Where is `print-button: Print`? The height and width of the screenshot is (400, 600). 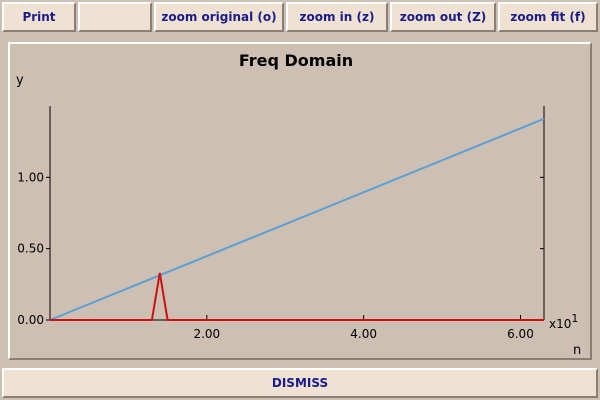
print-button: Print is located at coordinates (39, 17).